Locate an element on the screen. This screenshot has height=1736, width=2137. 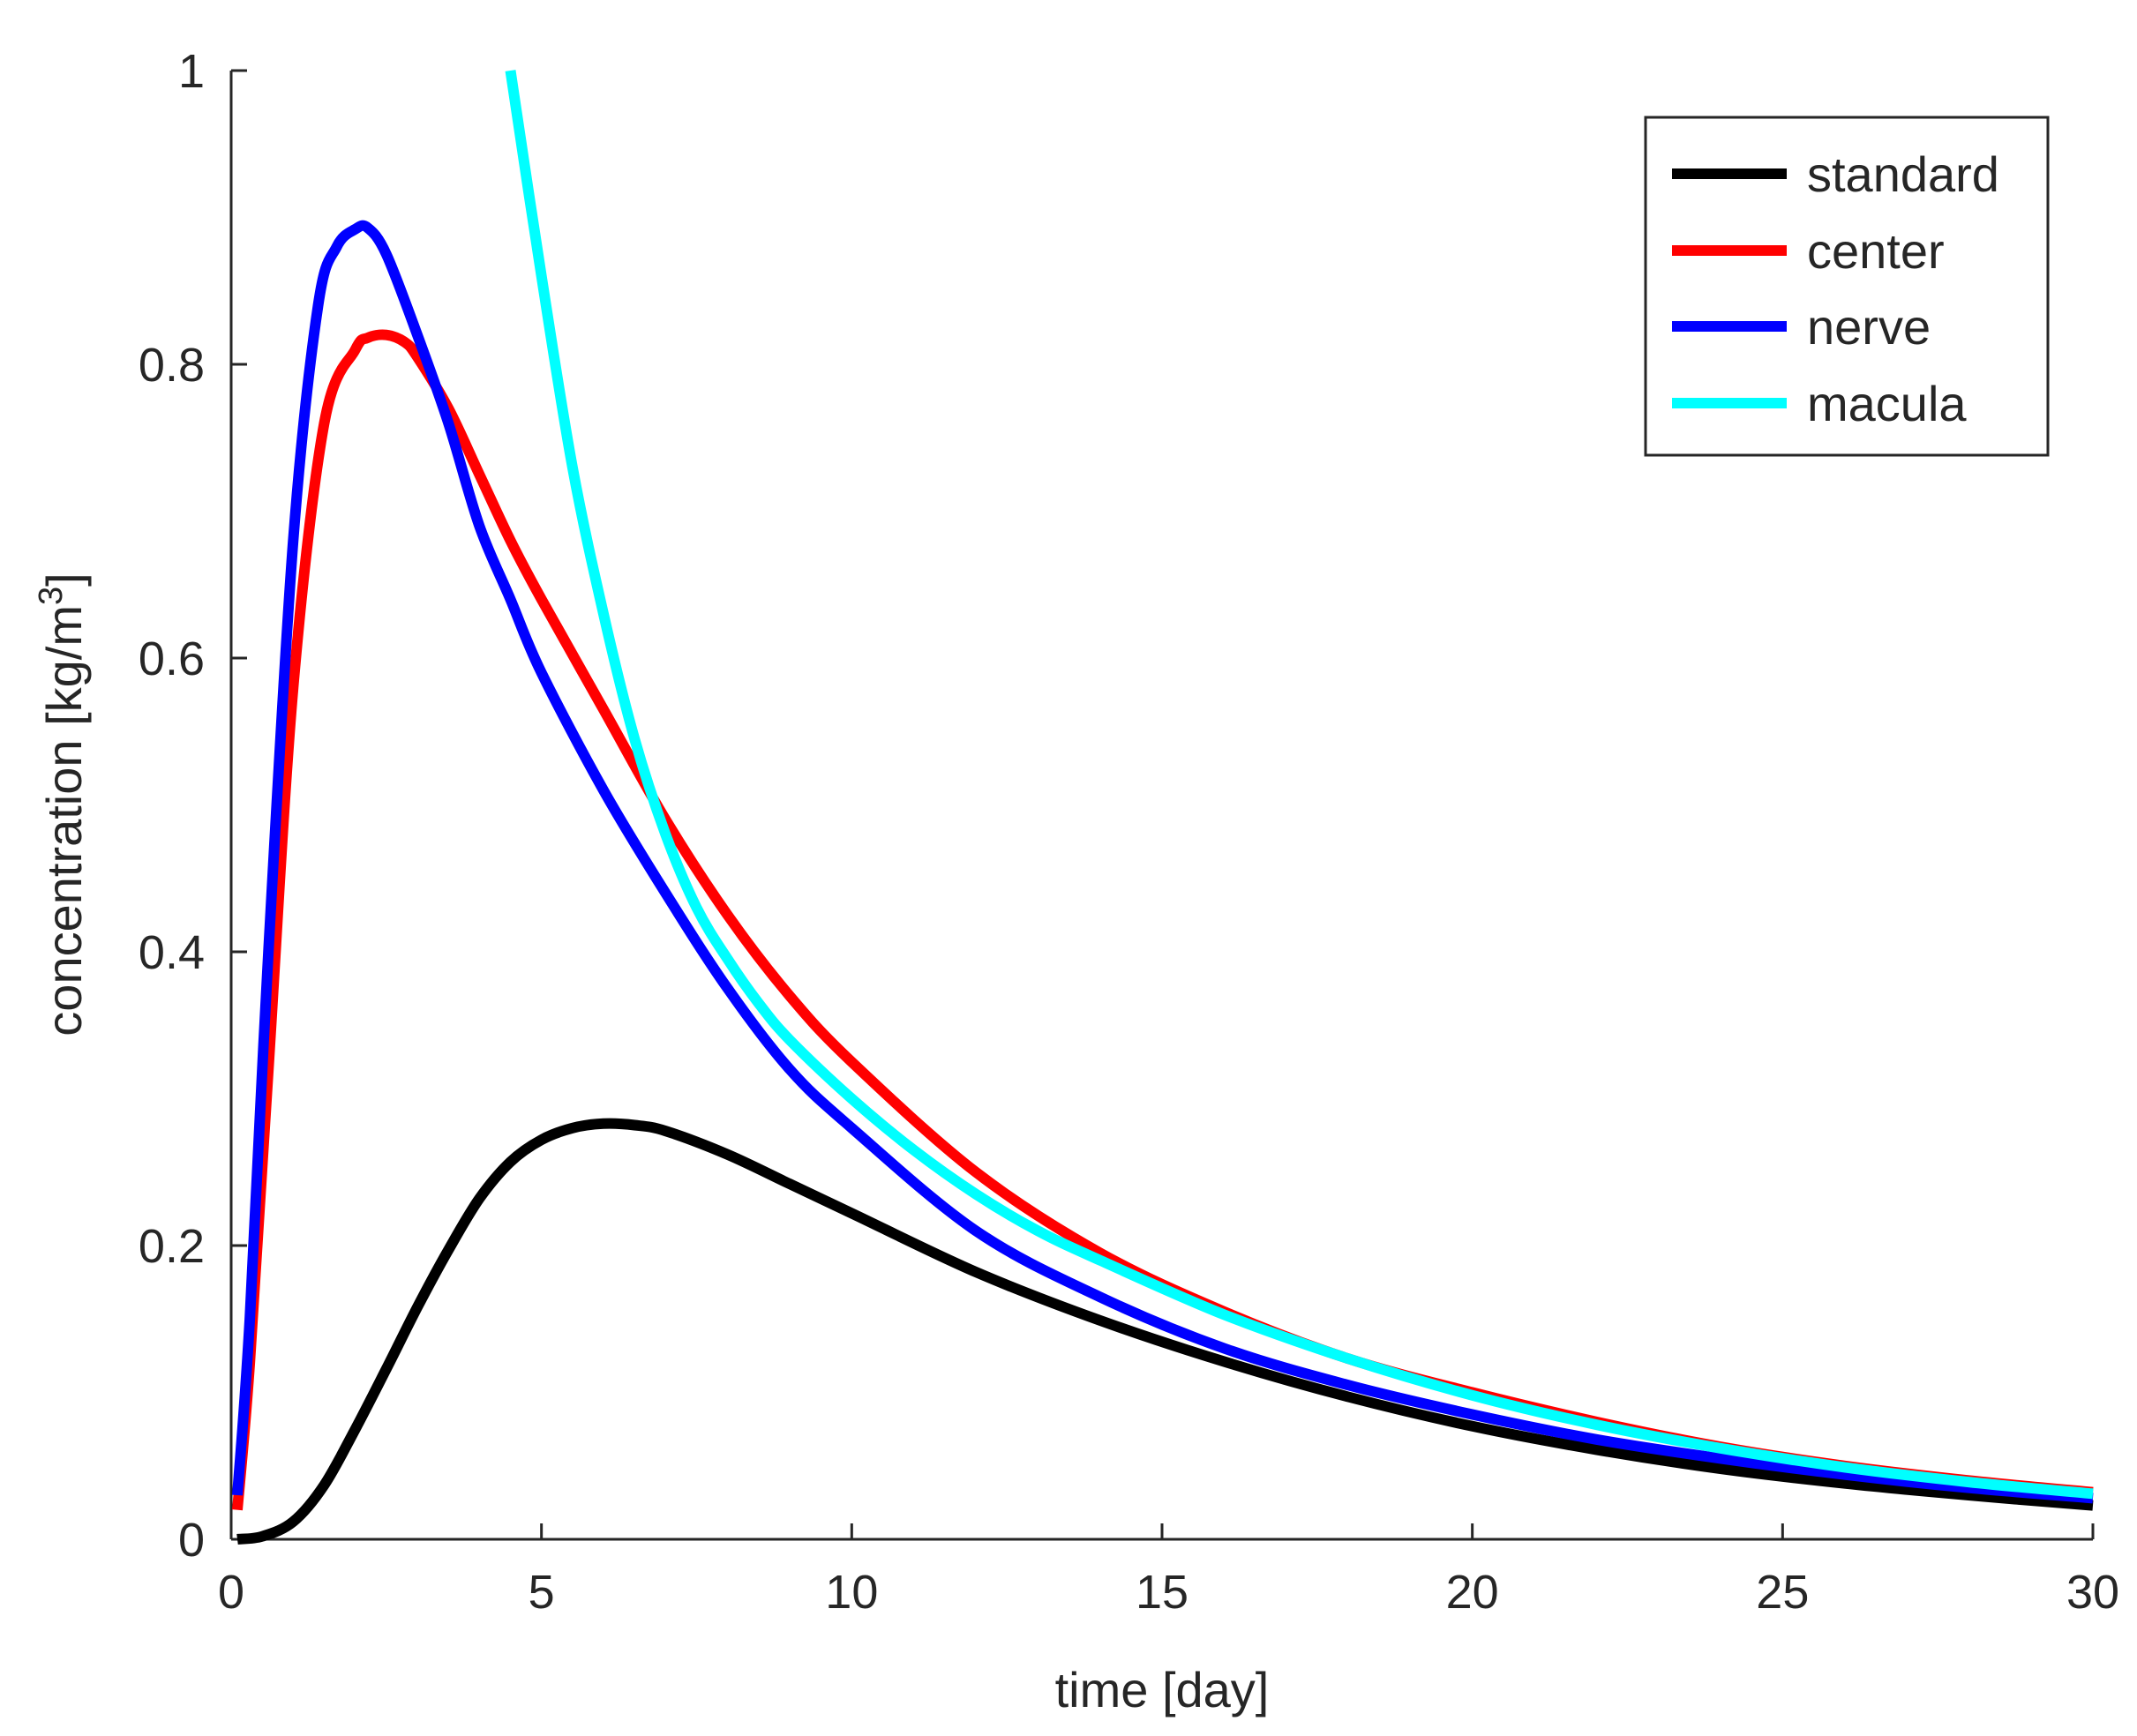
y-axis-title-superscript: 3 is located at coordinates (52, 596).